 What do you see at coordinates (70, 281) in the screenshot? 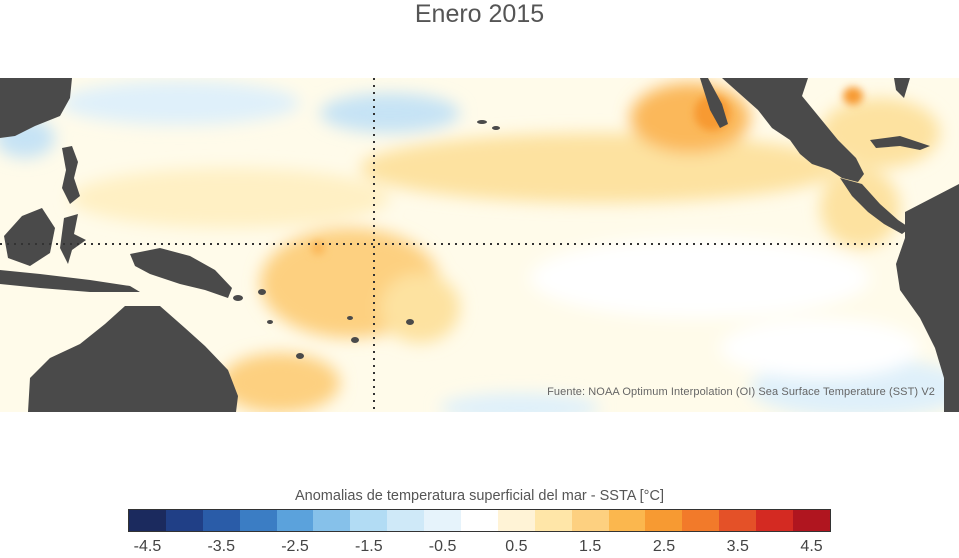
I see `land-indonesia-chain` at bounding box center [70, 281].